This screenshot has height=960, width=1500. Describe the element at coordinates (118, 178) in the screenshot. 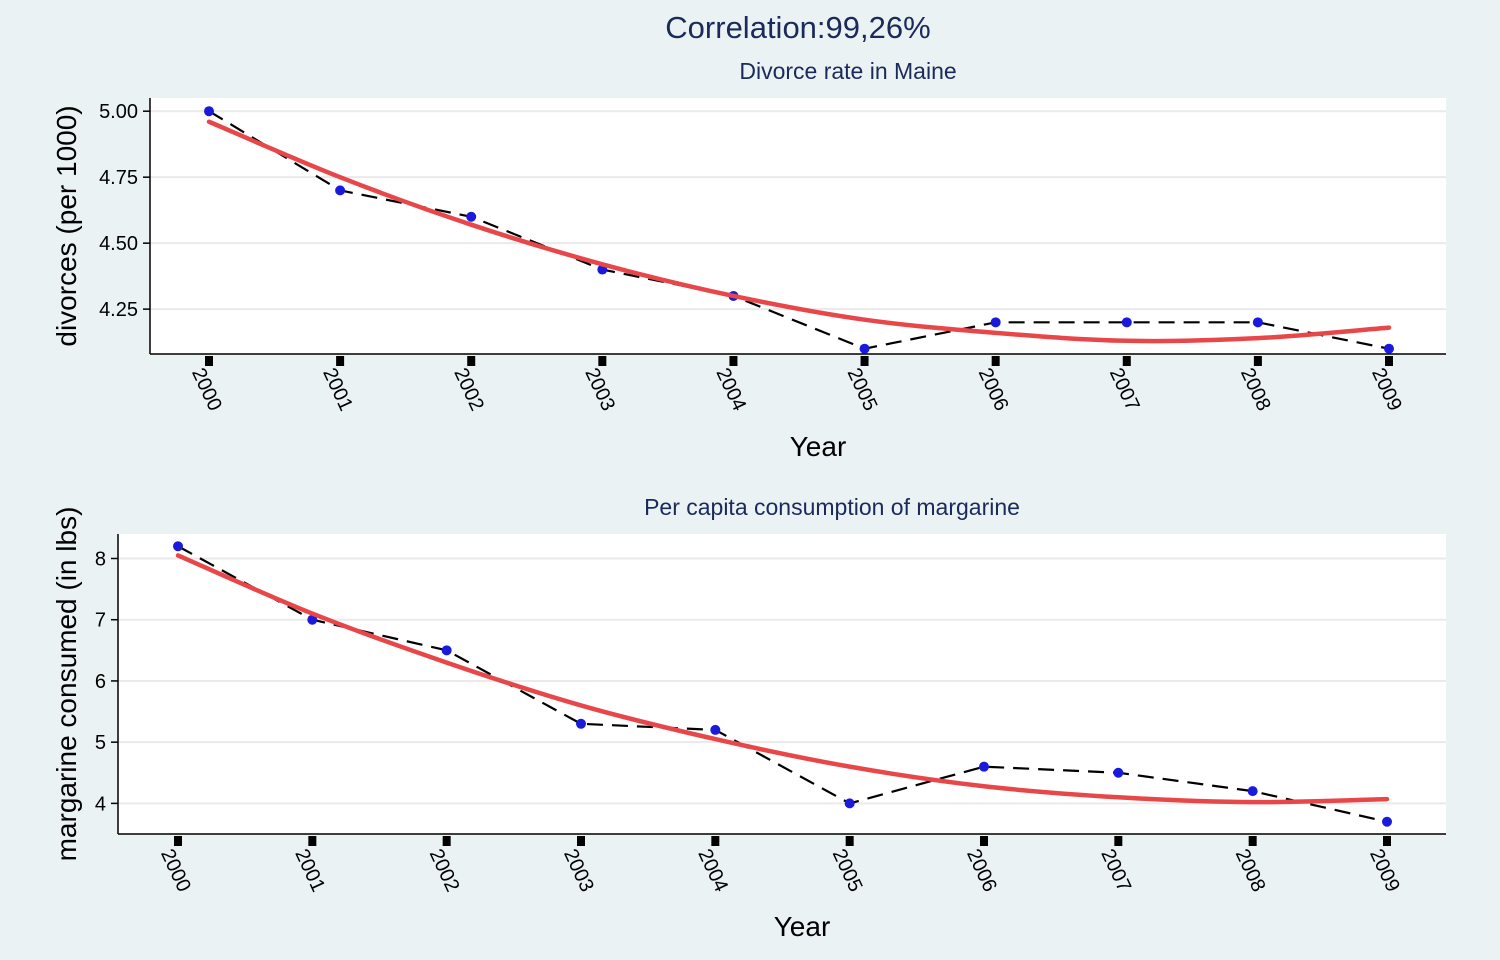

I see `y-tick-label: 4.75` at that location.